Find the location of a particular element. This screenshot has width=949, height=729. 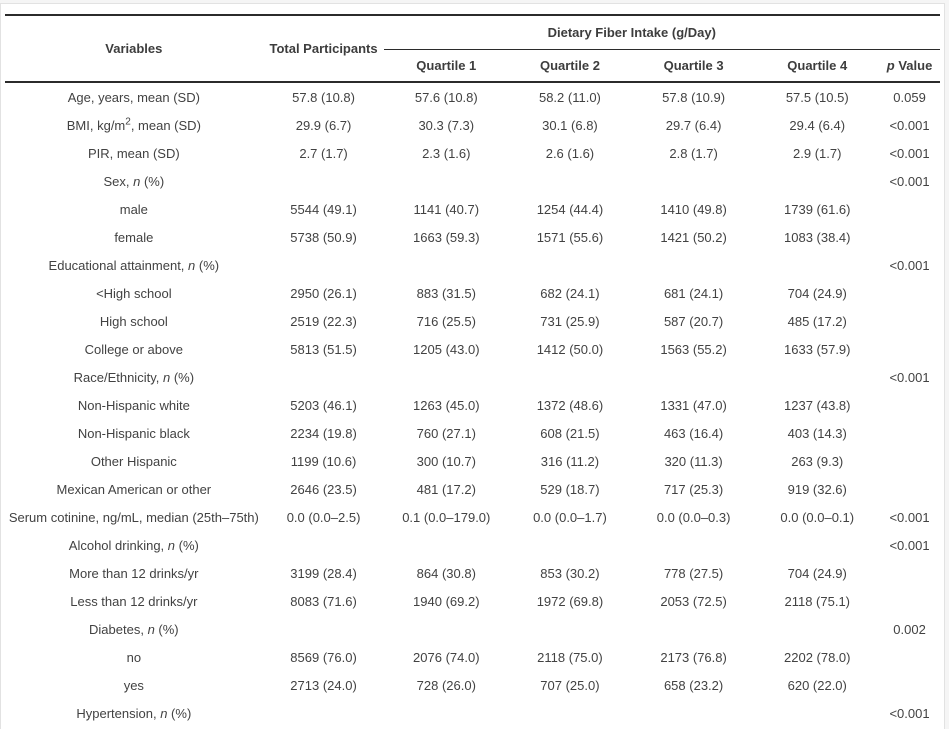

value-cell: 1410 (49.8) is located at coordinates (693, 209).